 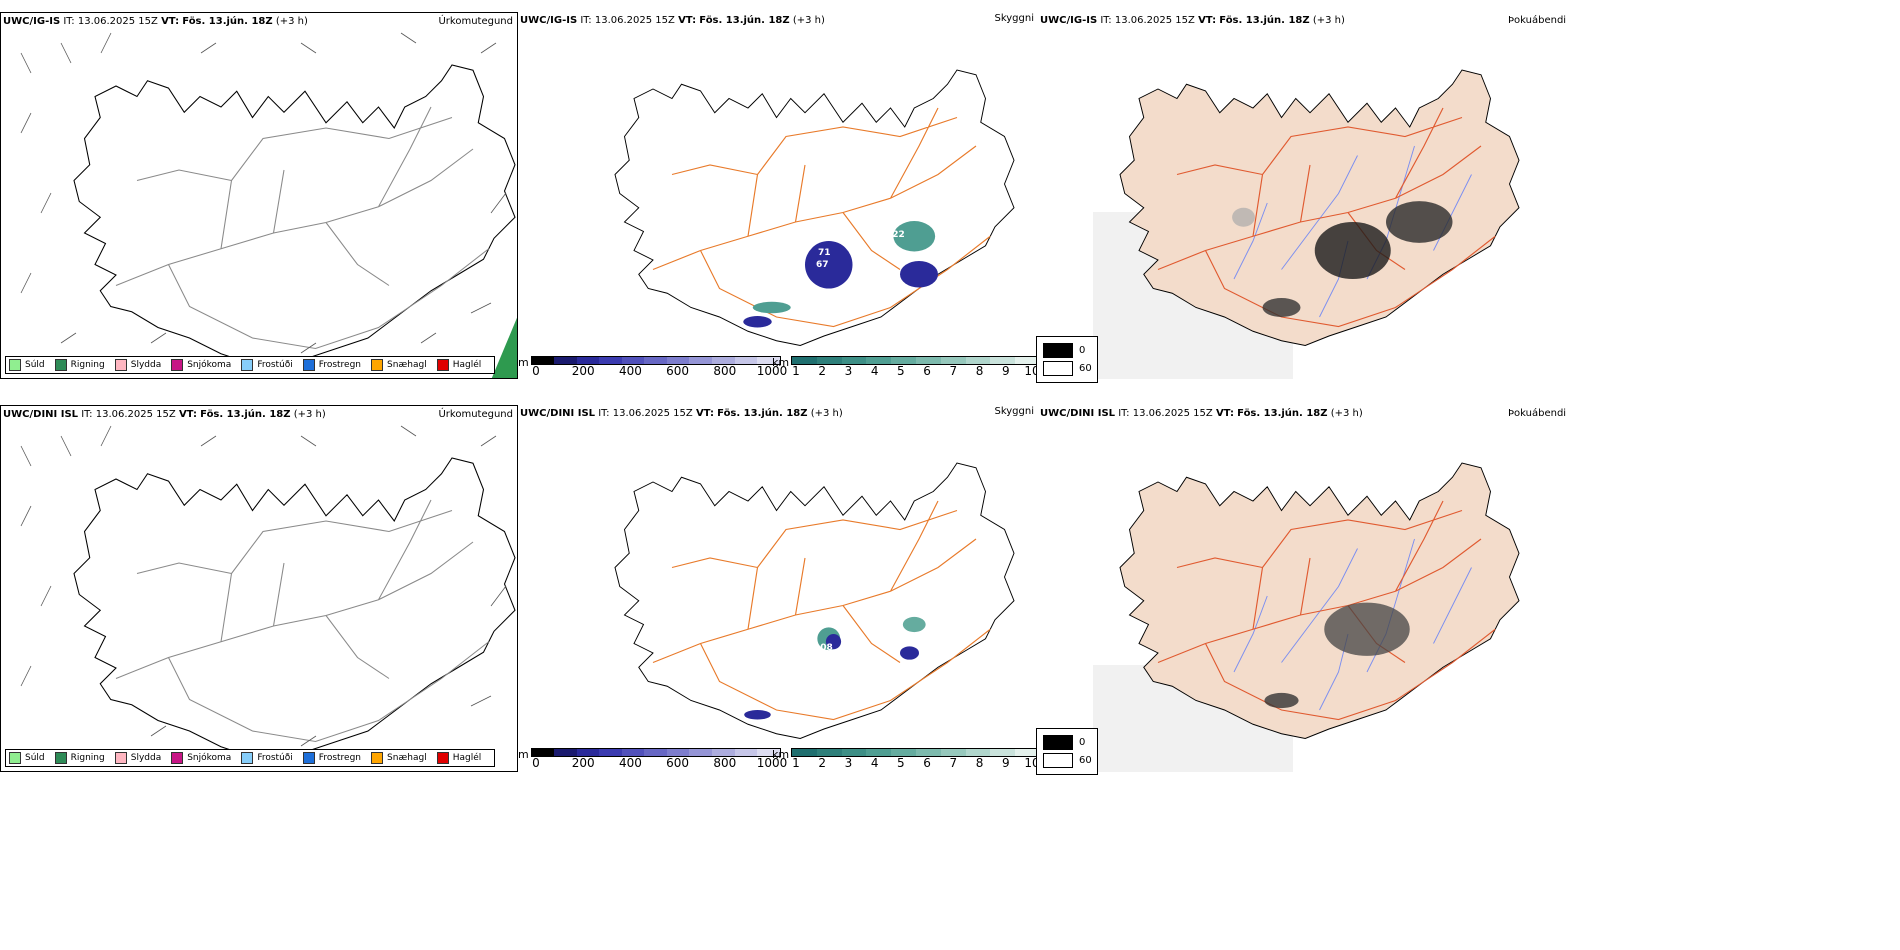 I want to click on precip-legend-item: Rigning, so click(x=79, y=758).